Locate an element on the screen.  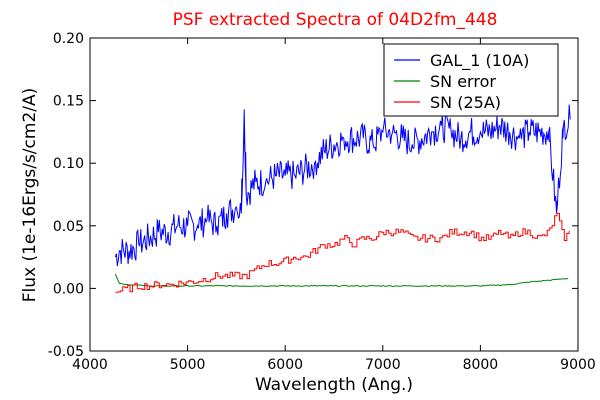
legend-item: GAL_1 (10A) is located at coordinates (479, 61).